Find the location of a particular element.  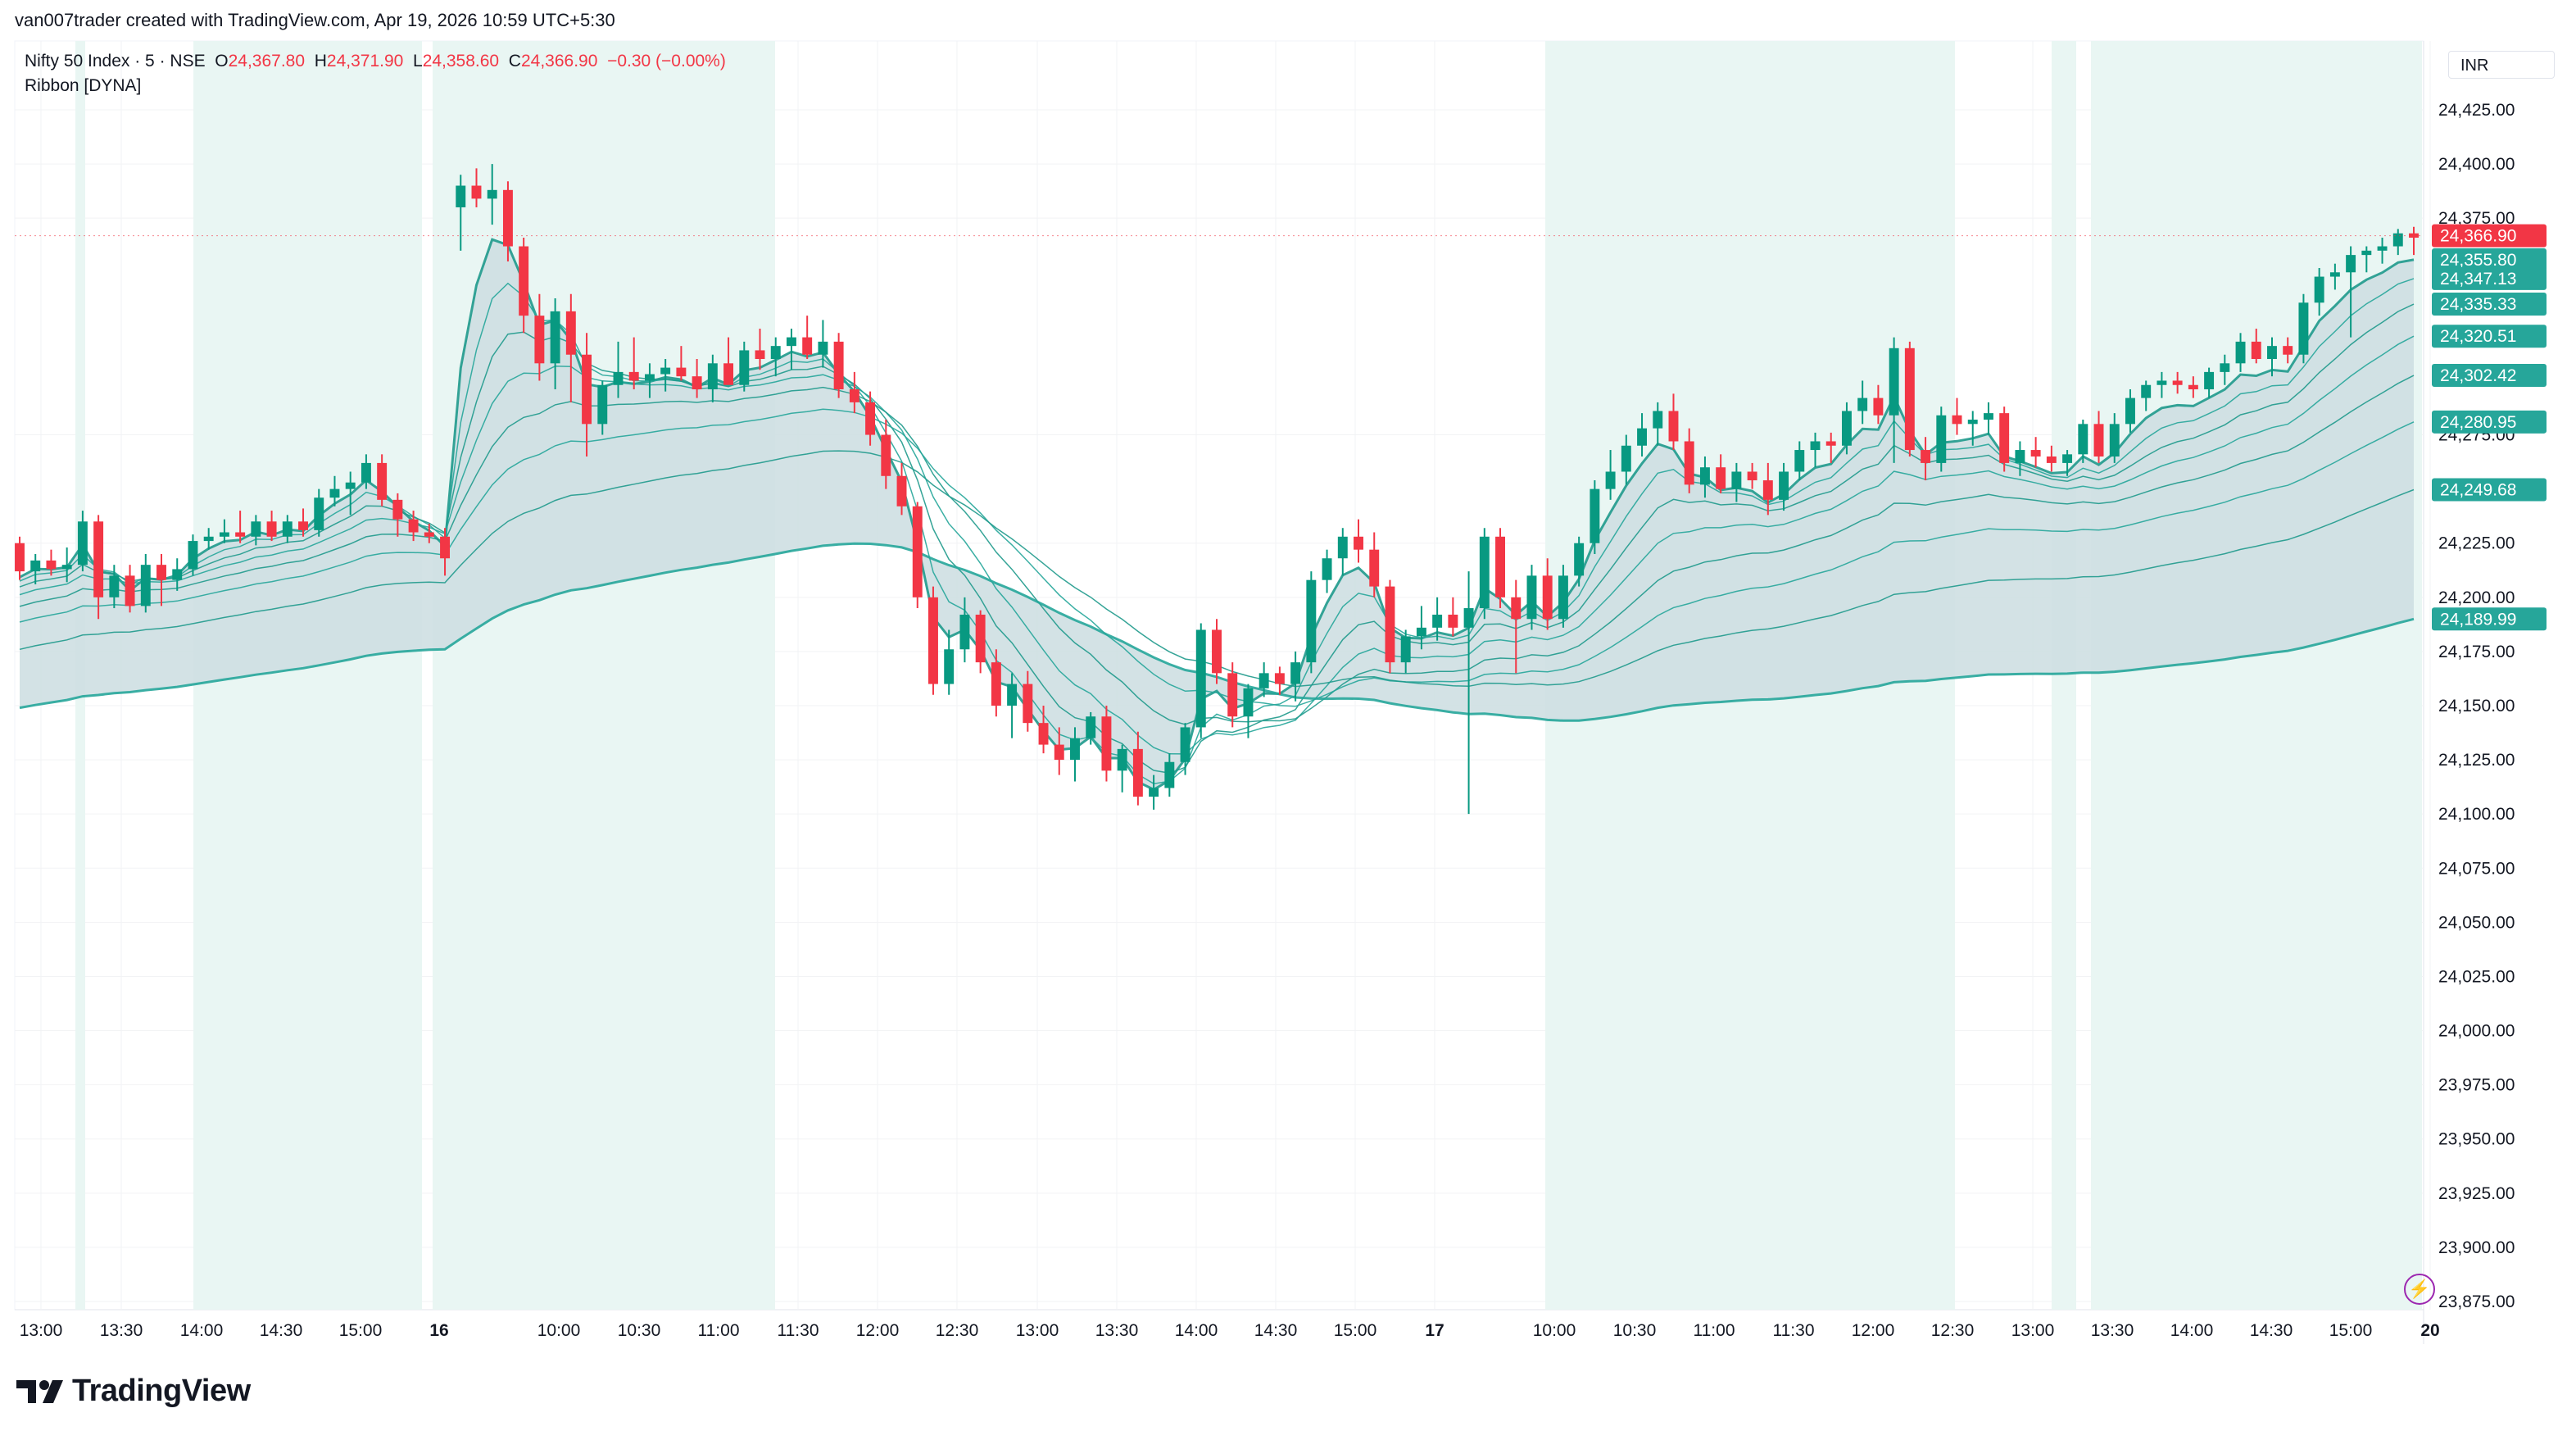

price-tick: 23,975.00 is located at coordinates (2476, 1085).